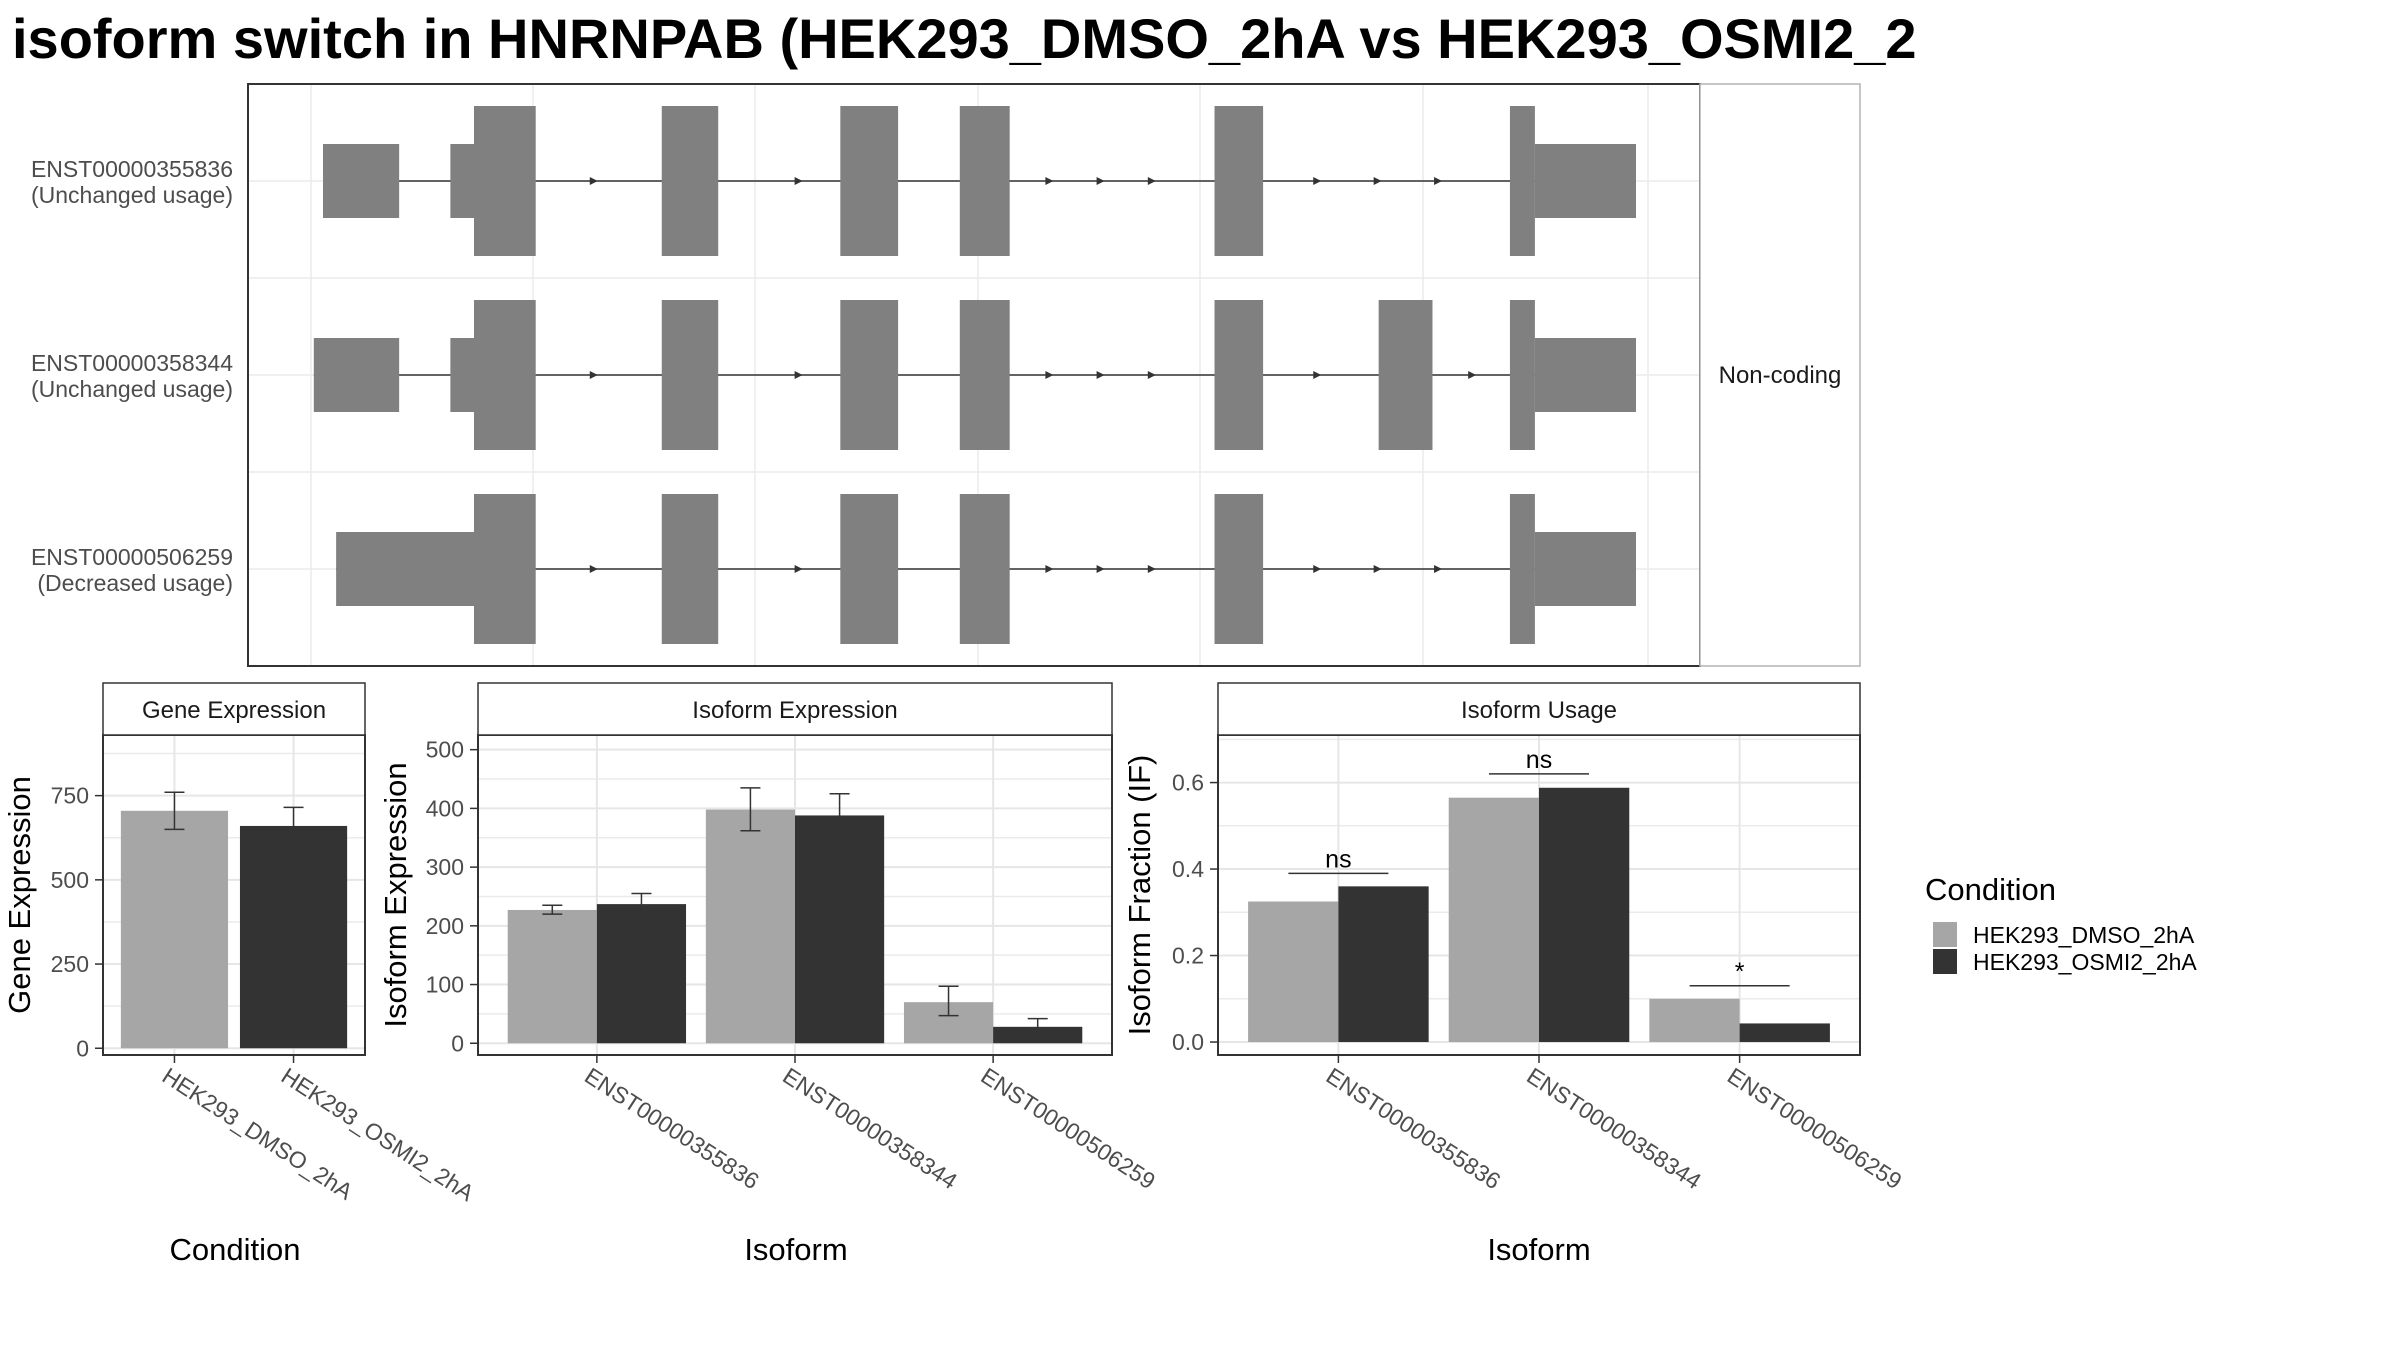 The width and height of the screenshot is (2400, 1350). Describe the element at coordinates (135, 583) in the screenshot. I see `isoform-usage-label: (Decreased usage)` at that location.